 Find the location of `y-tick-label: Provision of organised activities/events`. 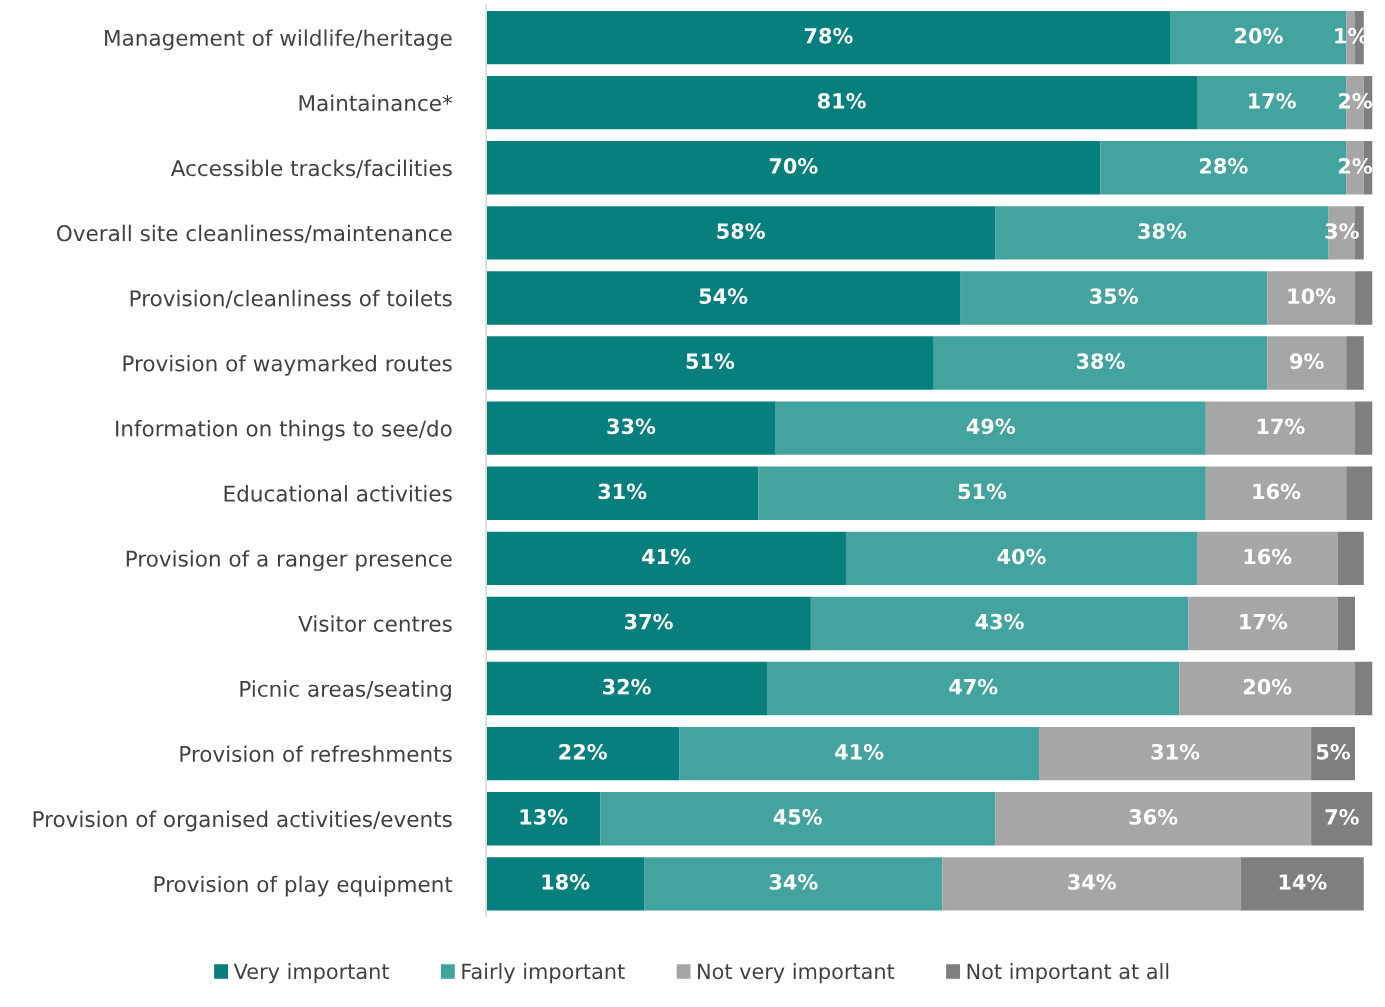

y-tick-label: Provision of organised activities/events is located at coordinates (242, 821).